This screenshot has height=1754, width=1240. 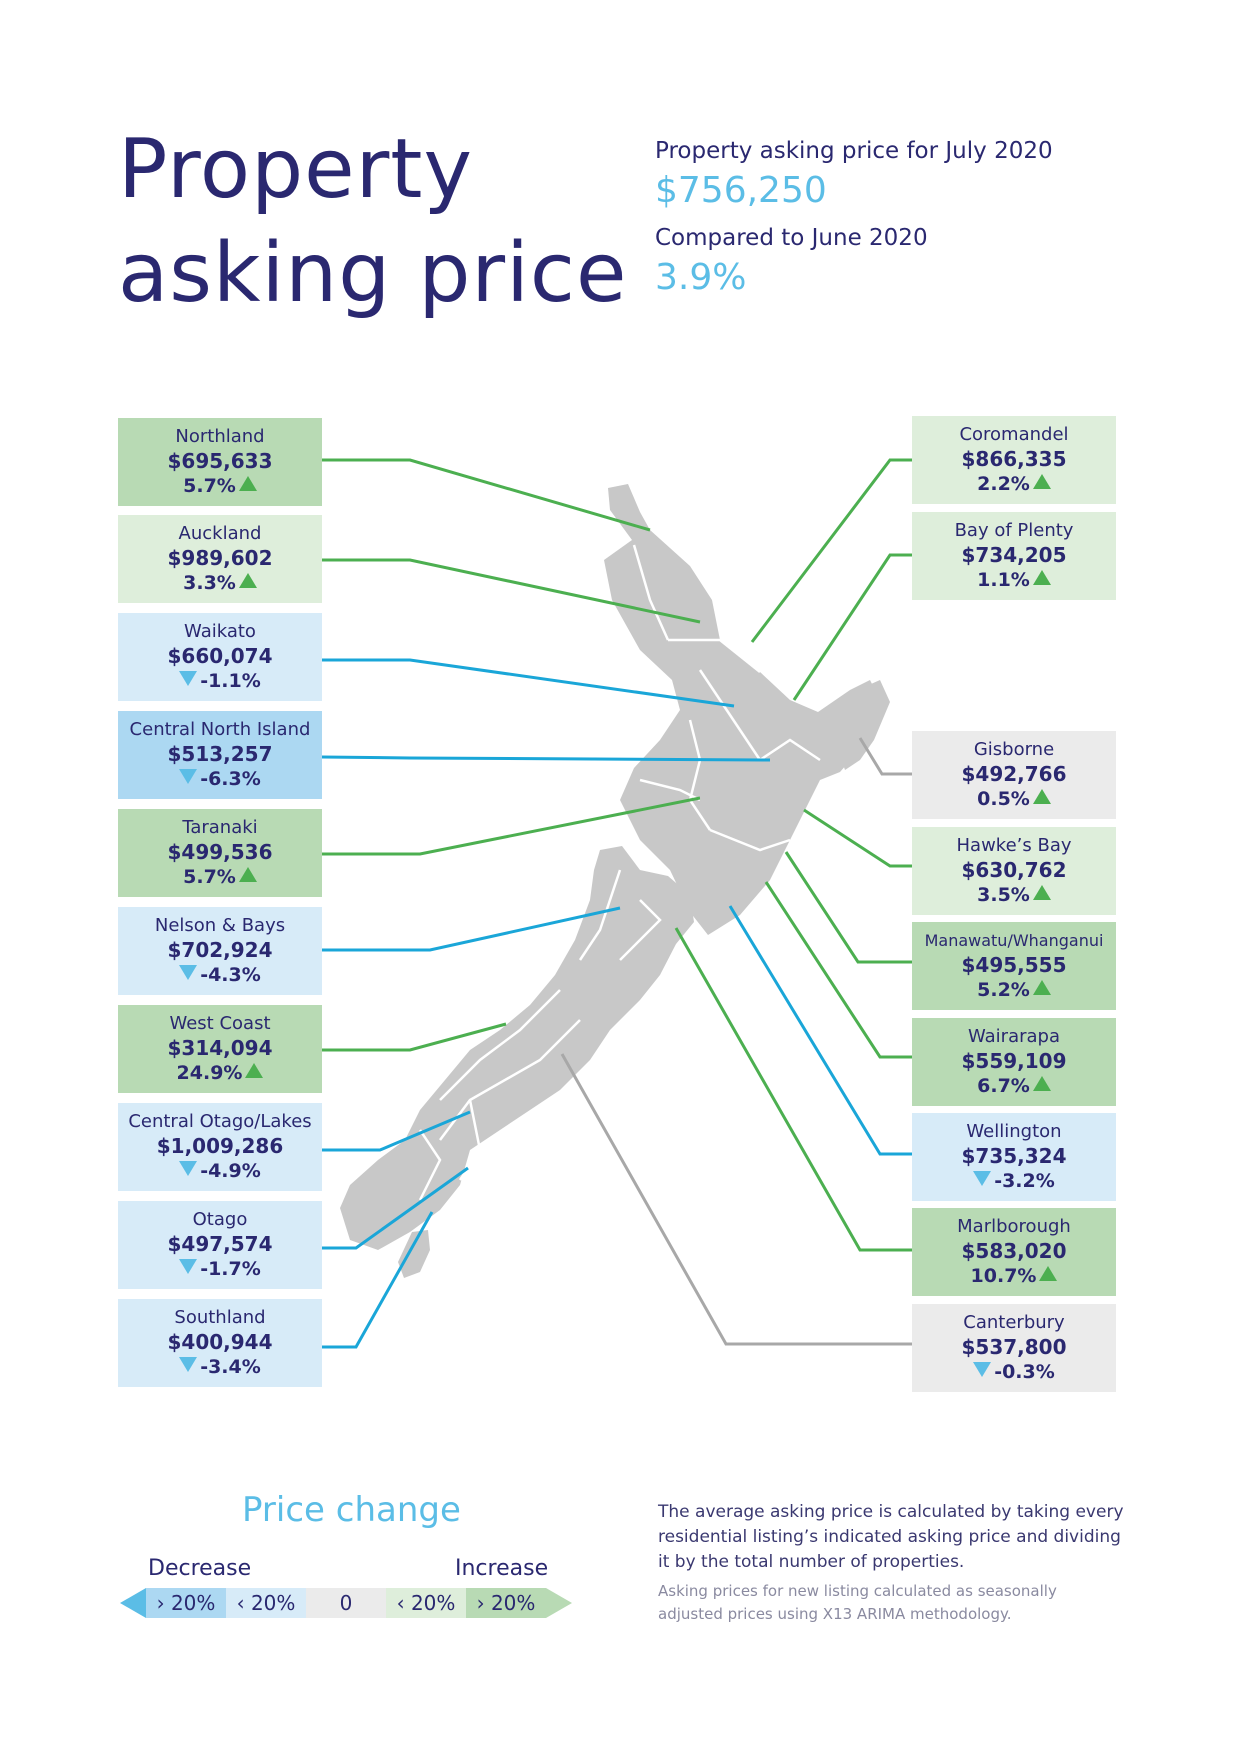 What do you see at coordinates (1014, 1156) in the screenshot?
I see `region-price: $735,324` at bounding box center [1014, 1156].